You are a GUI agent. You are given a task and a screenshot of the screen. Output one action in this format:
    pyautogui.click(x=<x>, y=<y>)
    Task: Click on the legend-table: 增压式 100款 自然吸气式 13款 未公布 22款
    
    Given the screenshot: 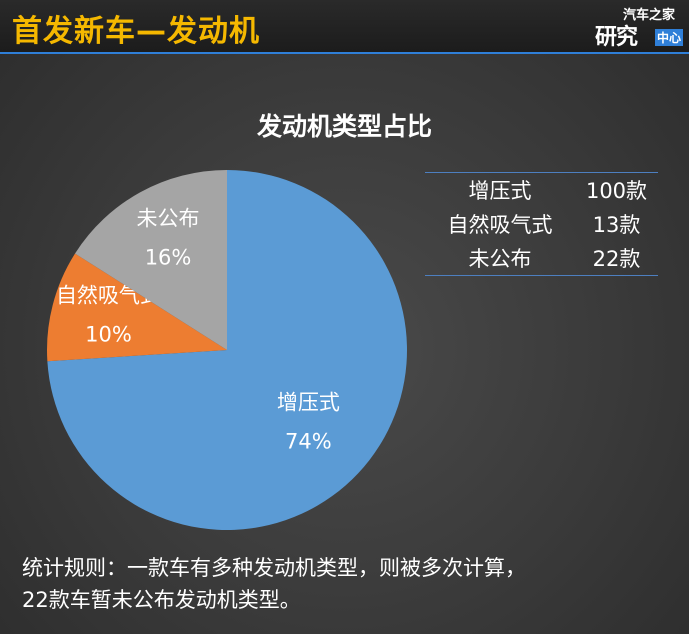 What is the action you would take?
    pyautogui.click(x=541, y=224)
    